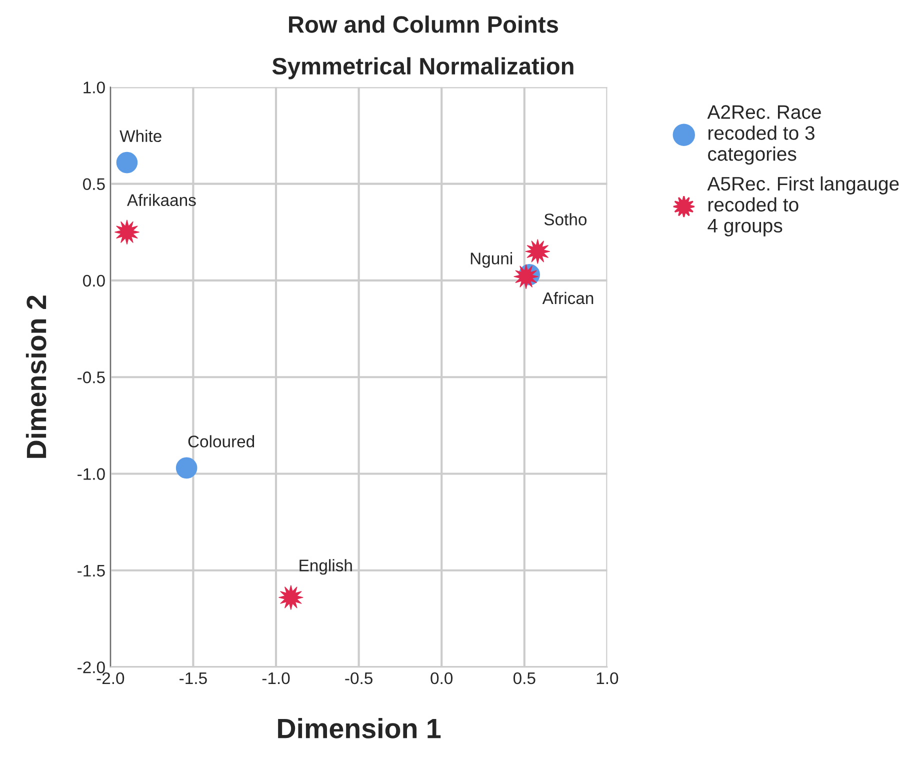  I want to click on annotation: Sotho, so click(565, 219).